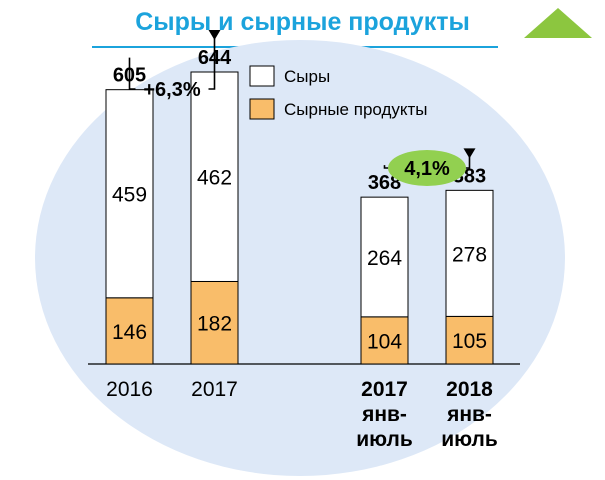  I want to click on data-label-cheese: 278, so click(469, 254).